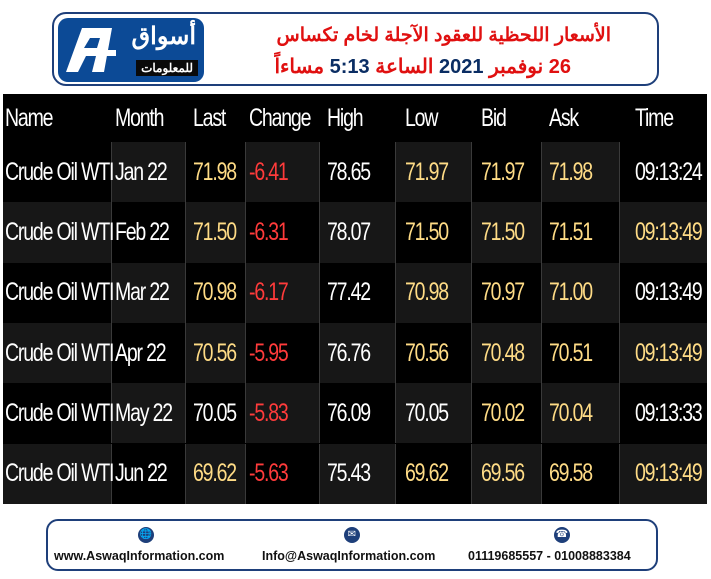 This screenshot has height=579, width=711. I want to click on cell-change: -6.31, so click(269, 231).